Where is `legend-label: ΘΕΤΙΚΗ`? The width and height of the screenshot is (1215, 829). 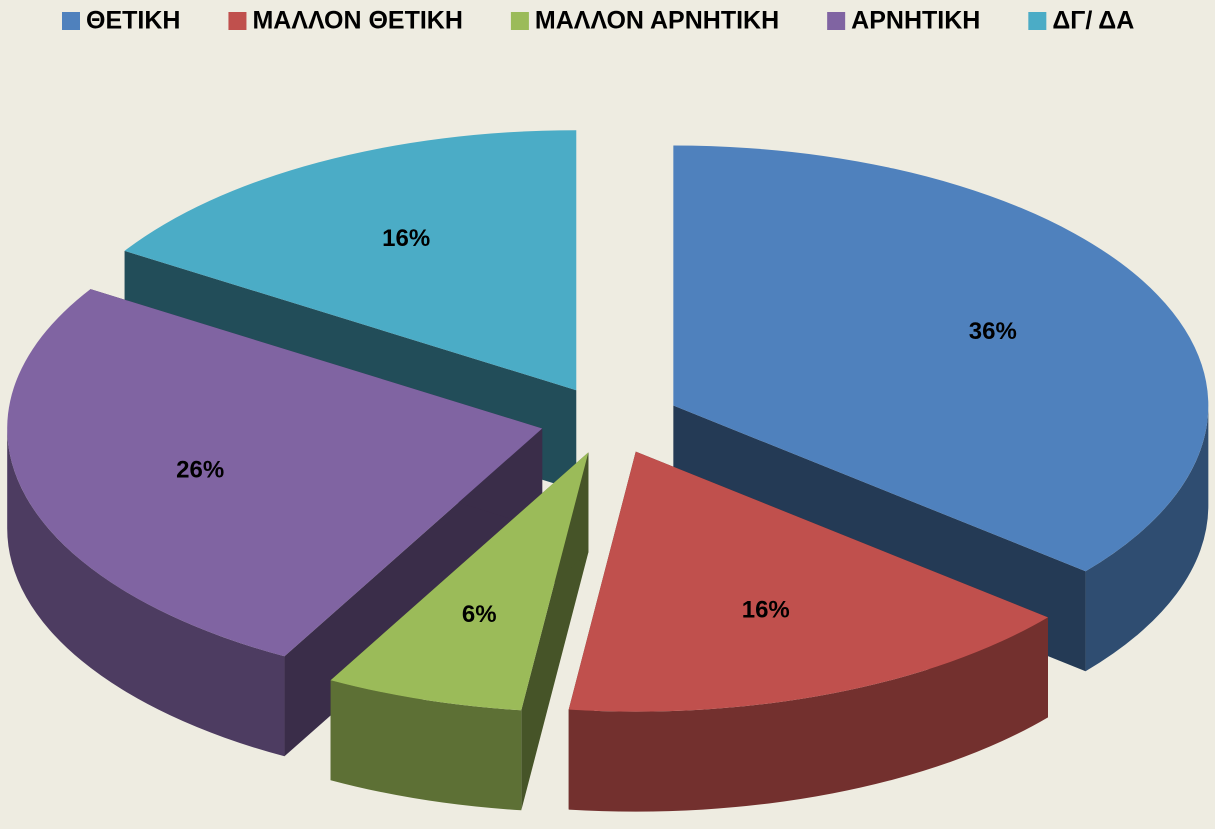 legend-label: ΘΕΤΙΚΗ is located at coordinates (133, 21).